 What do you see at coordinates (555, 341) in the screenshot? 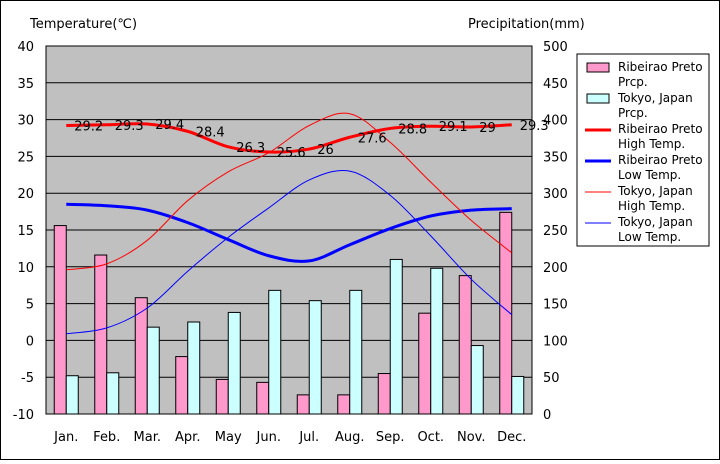
I see `right-tick-label: 100` at bounding box center [555, 341].